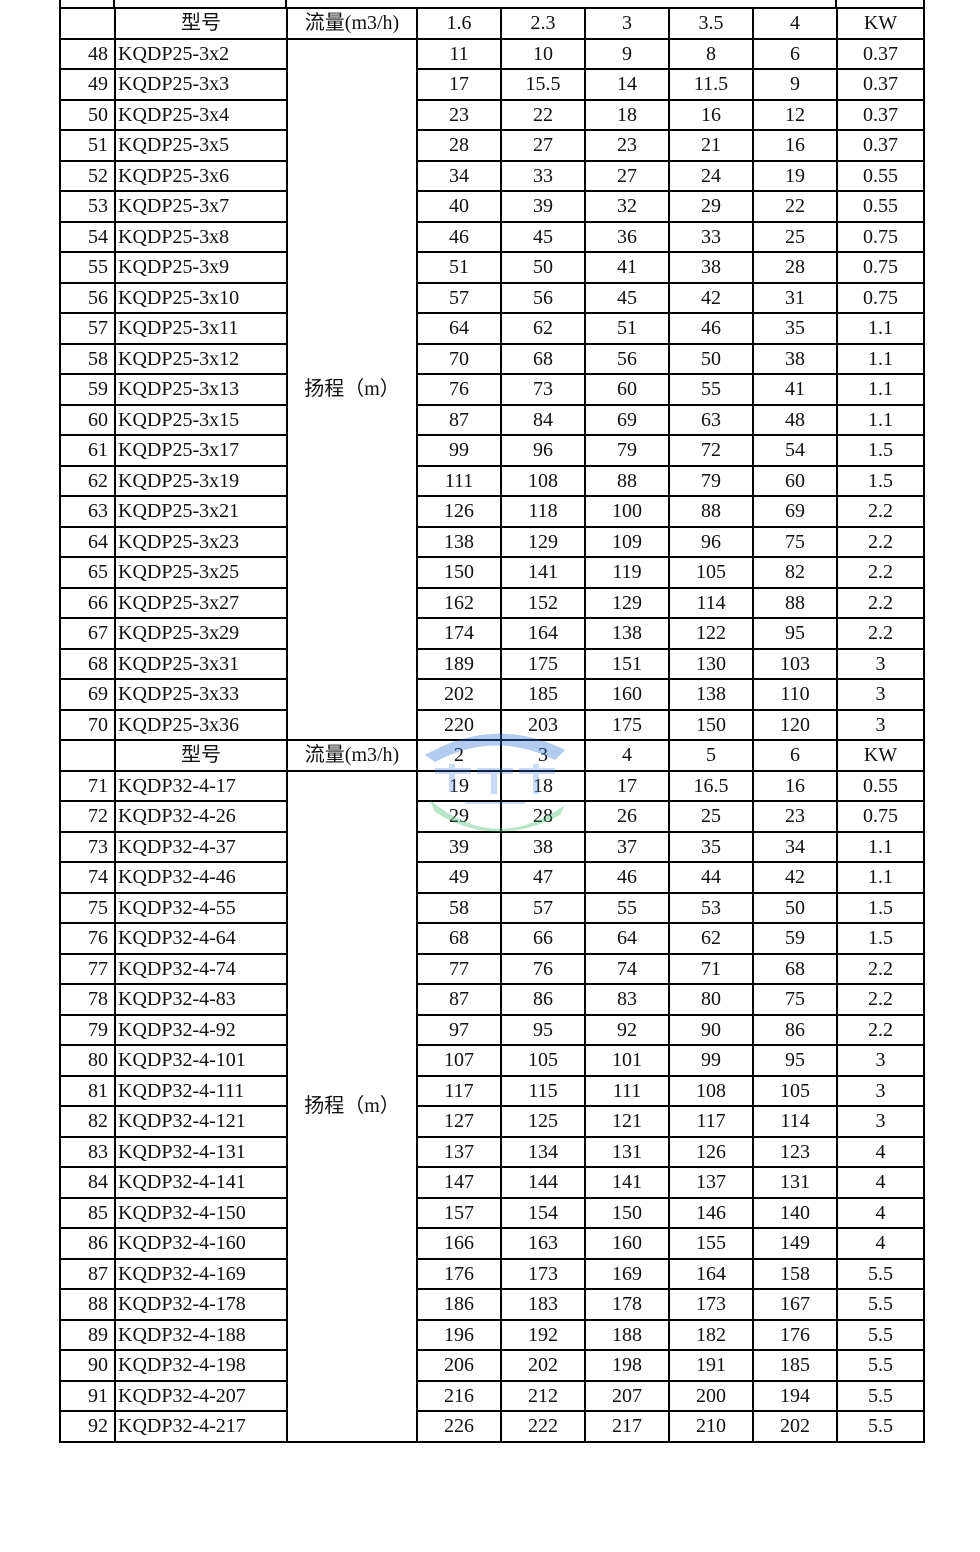  What do you see at coordinates (201, 1395) in the screenshot?
I see `model-cell: KQDP32-4-207` at bounding box center [201, 1395].